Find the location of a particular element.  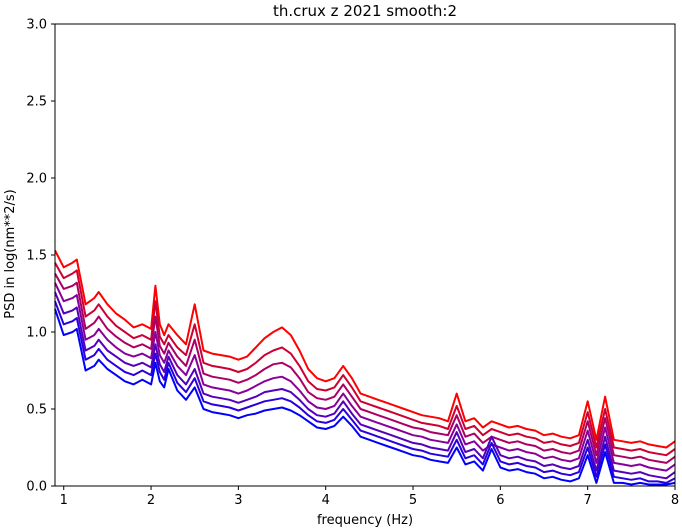

y-tick-label: 3.0 is located at coordinates (36, 25).